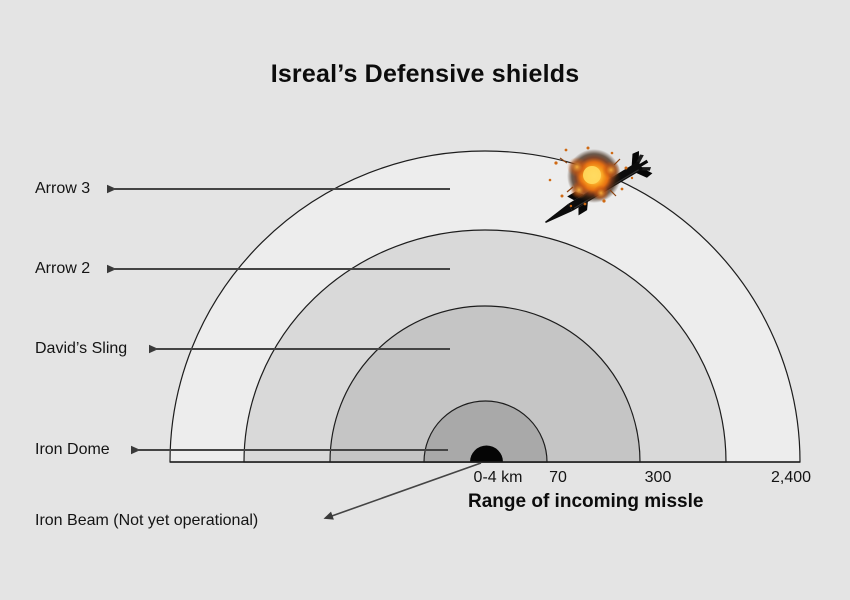 This screenshot has width=850, height=600. I want to click on explosion-debris, so click(590, 177).